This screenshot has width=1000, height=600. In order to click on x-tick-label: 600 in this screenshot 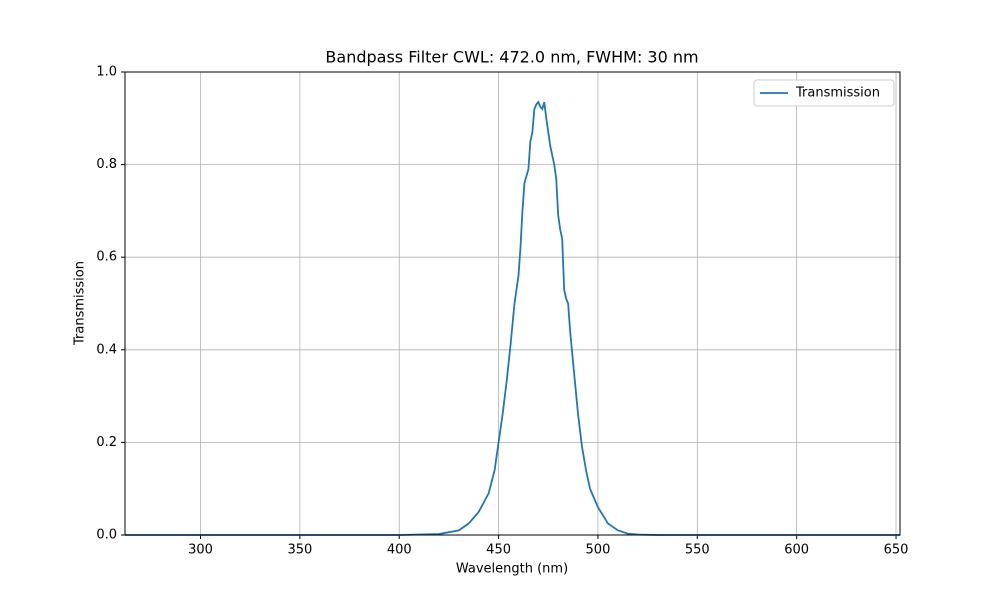, I will do `click(796, 550)`.